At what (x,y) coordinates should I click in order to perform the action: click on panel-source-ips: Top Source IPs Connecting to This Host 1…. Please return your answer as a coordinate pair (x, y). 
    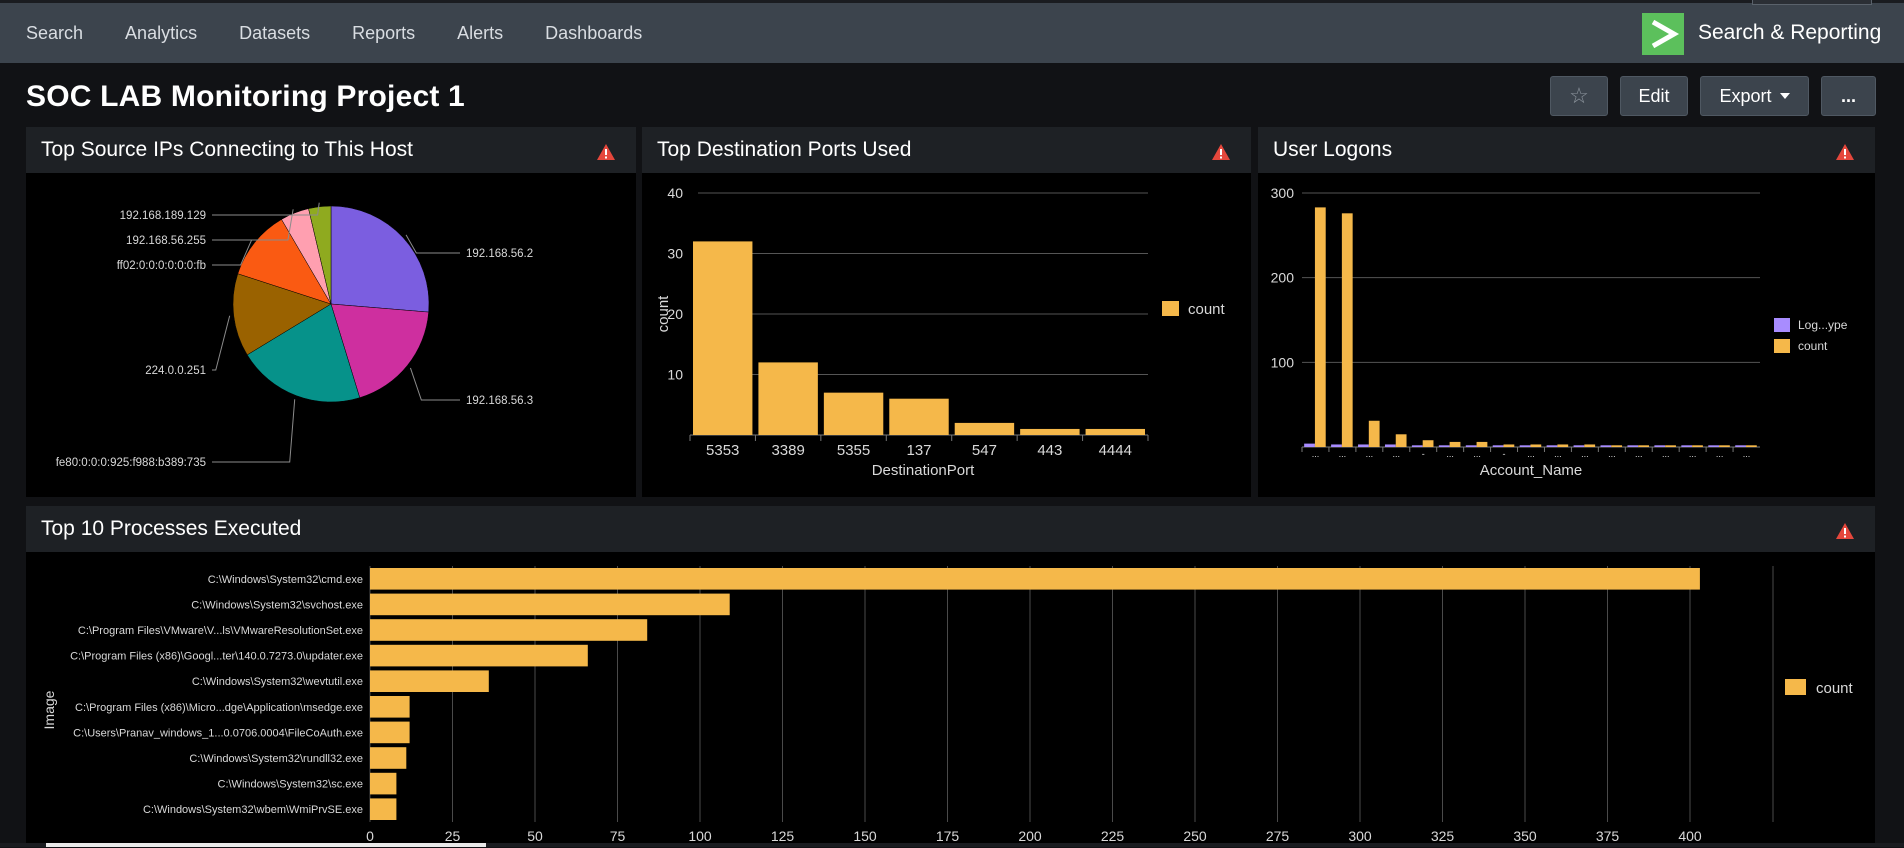
    Looking at the image, I should click on (331, 312).